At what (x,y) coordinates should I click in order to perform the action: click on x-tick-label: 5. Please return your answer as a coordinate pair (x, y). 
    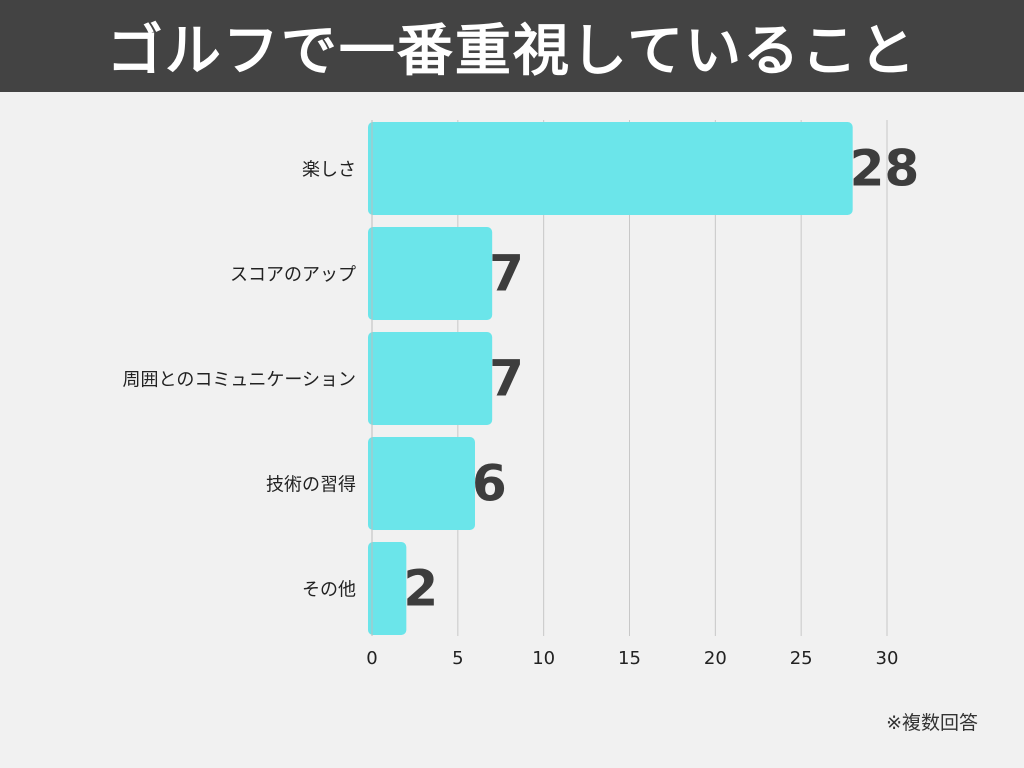
    Looking at the image, I should click on (457, 658).